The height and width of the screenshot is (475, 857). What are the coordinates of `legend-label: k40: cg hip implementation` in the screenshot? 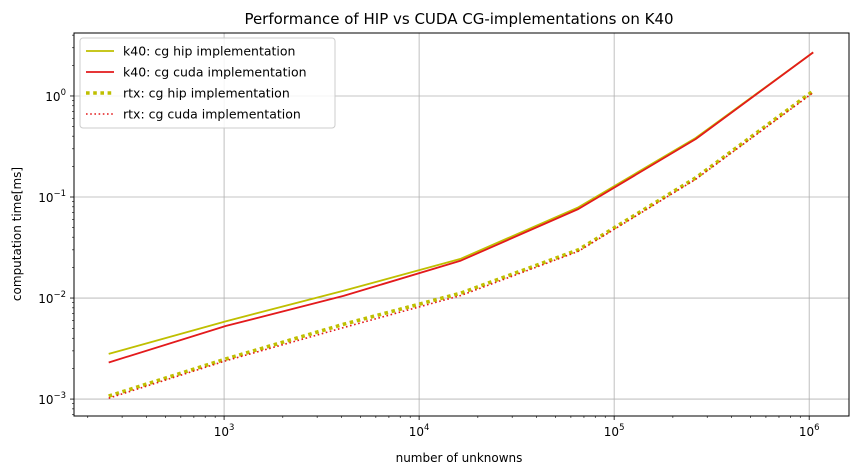 It's located at (209, 51).